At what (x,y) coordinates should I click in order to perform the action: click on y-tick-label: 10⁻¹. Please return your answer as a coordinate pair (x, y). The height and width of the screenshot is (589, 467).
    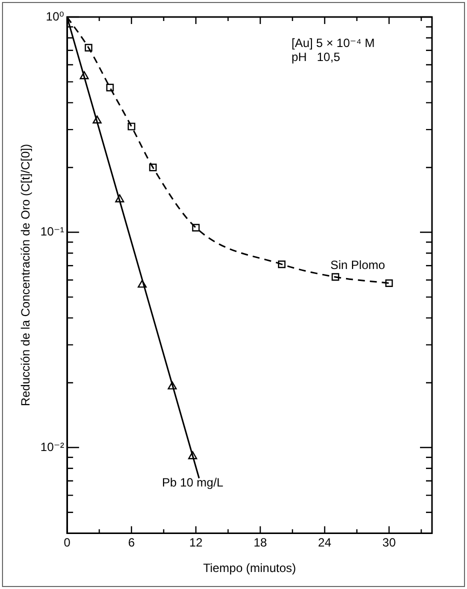
    Looking at the image, I should click on (52, 231).